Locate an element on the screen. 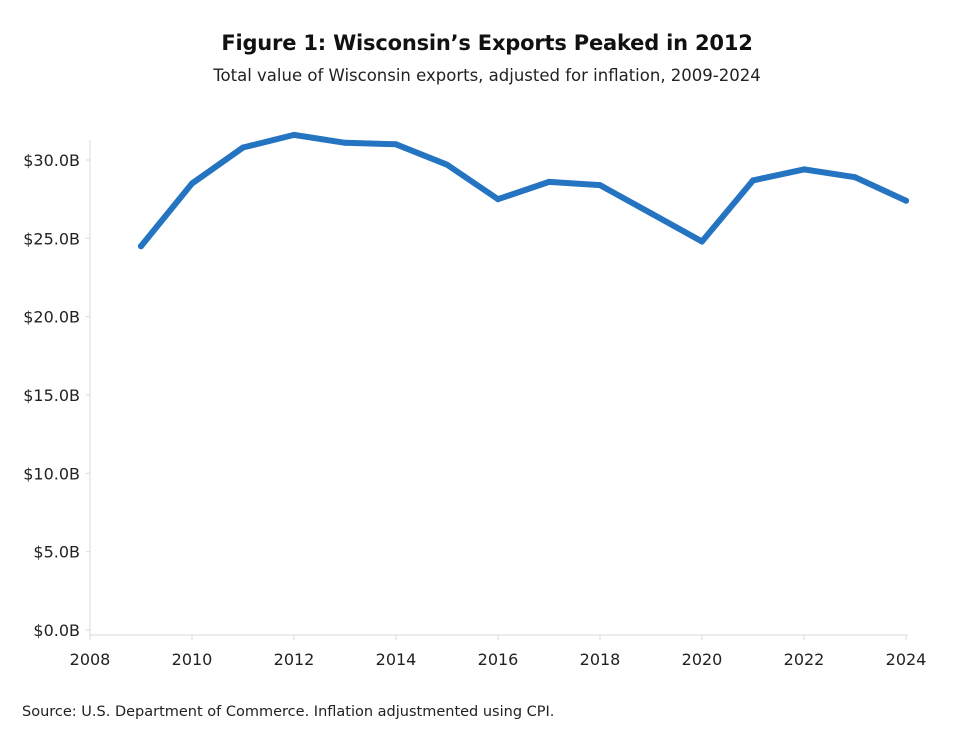 The width and height of the screenshot is (974, 749). x-tick-label: 2010 is located at coordinates (192, 659).